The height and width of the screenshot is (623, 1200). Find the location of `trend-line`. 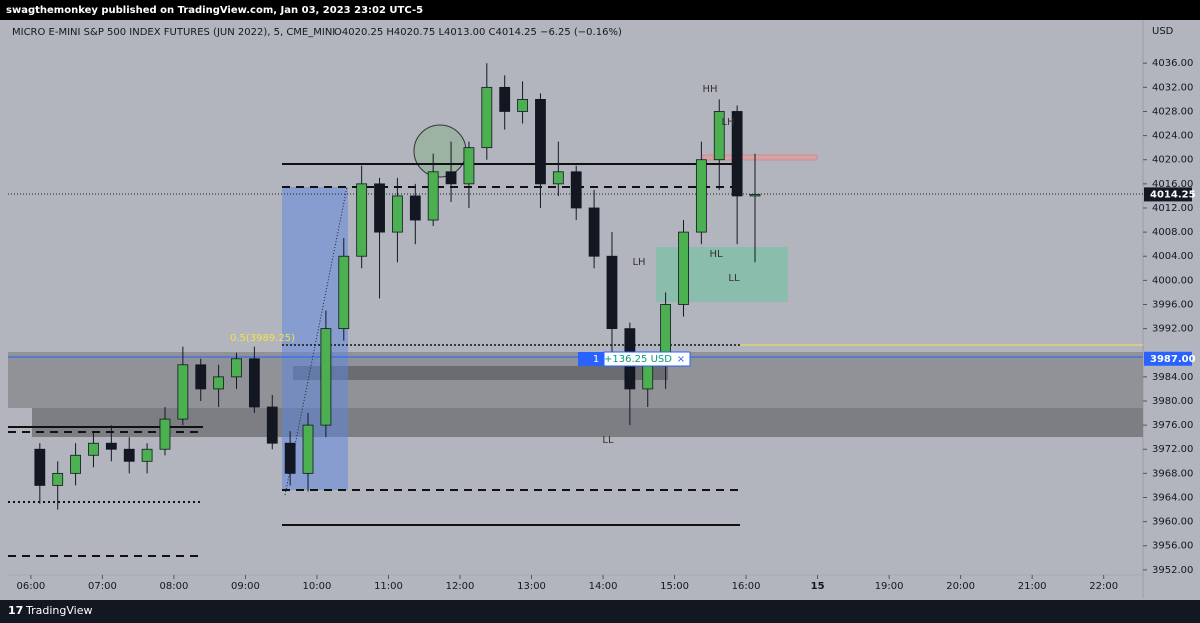

trend-line is located at coordinates (316, 341).